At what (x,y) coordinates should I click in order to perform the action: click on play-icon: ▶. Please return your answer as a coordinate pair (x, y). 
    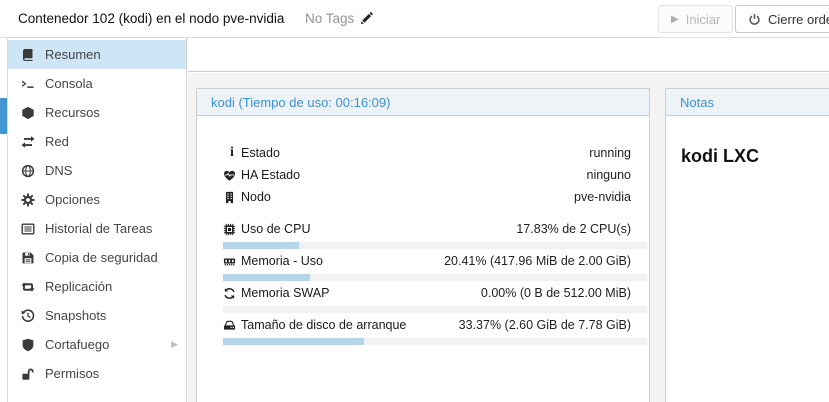
    Looking at the image, I should click on (675, 19).